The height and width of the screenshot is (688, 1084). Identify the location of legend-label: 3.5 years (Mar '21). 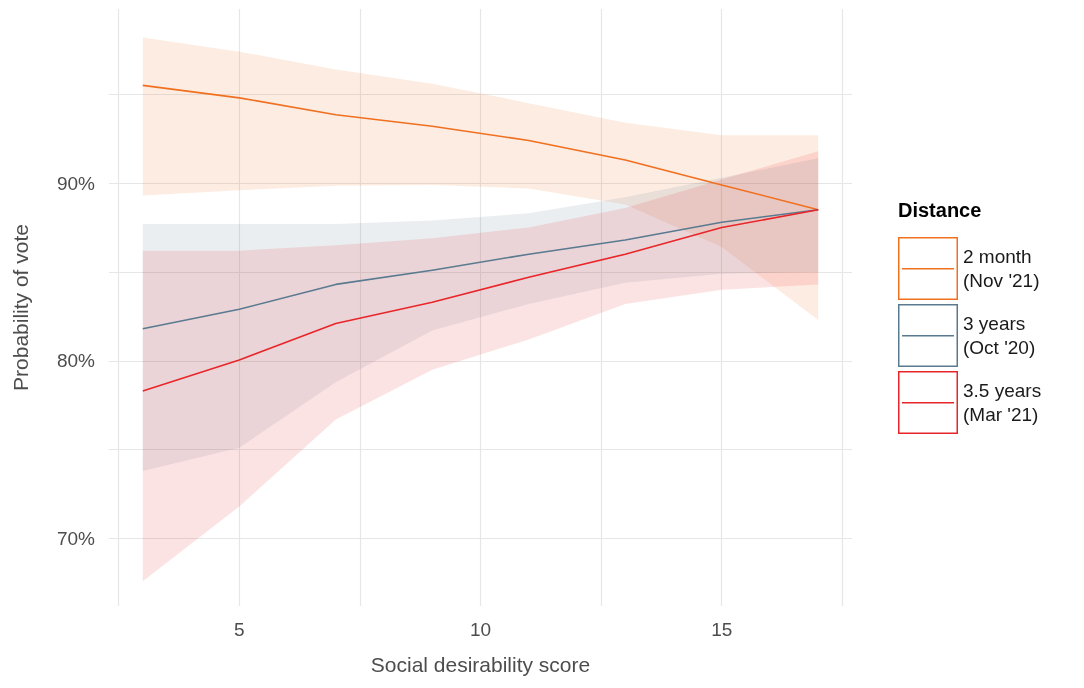
(1005, 402).